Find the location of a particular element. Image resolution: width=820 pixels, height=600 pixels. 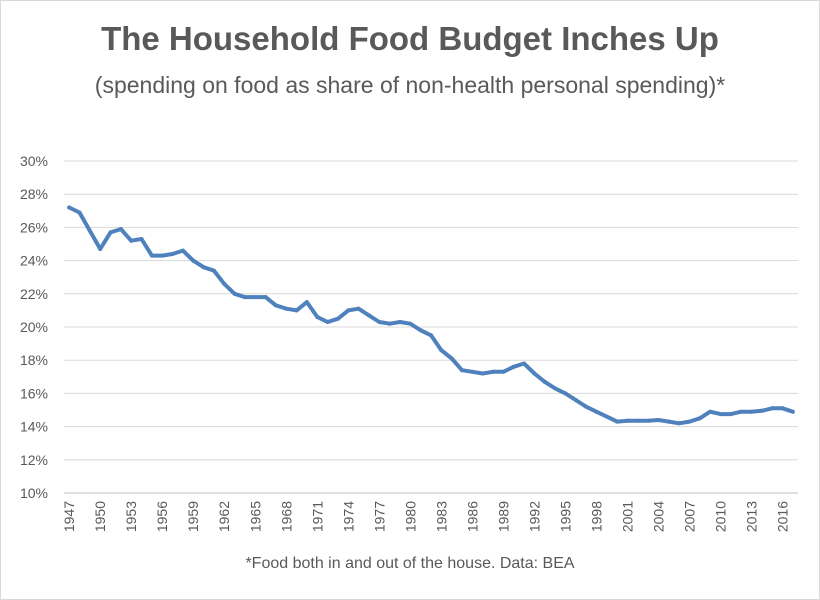

x-tick-label: 2010 is located at coordinates (720, 516).